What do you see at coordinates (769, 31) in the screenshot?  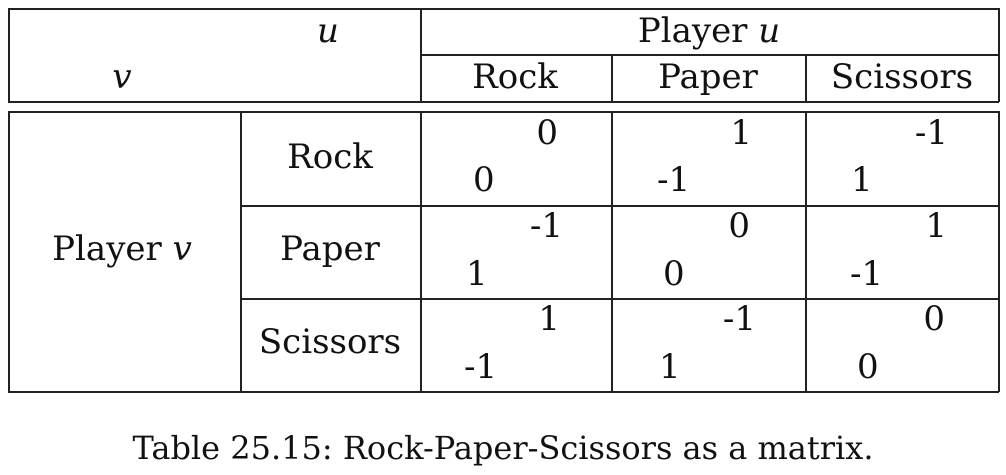 I see `column-group-var: u` at bounding box center [769, 31].